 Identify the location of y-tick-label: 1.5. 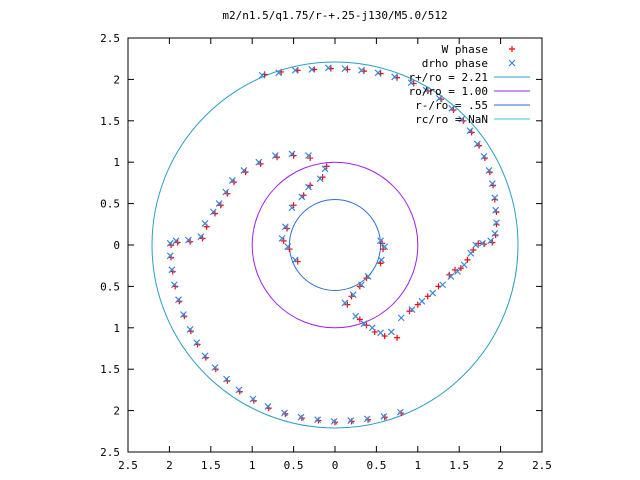
(110, 369).